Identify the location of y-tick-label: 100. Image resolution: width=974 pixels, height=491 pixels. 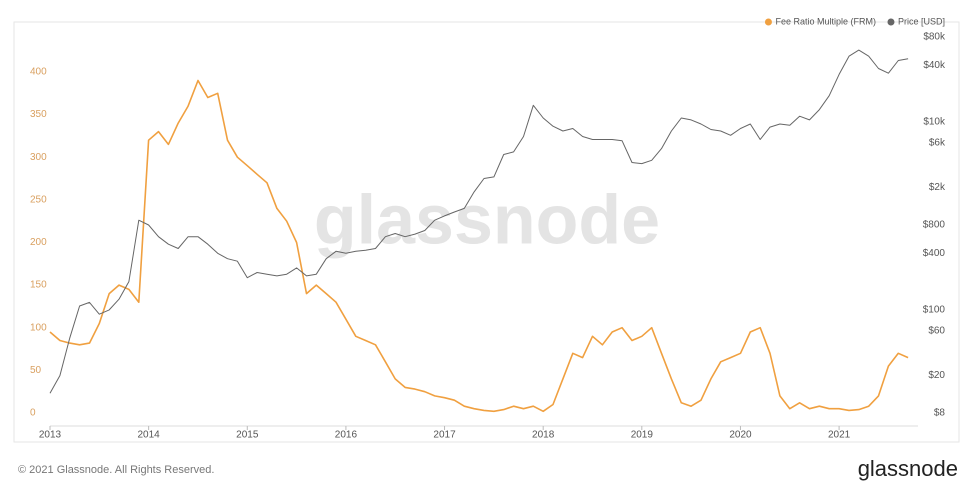
(38, 327).